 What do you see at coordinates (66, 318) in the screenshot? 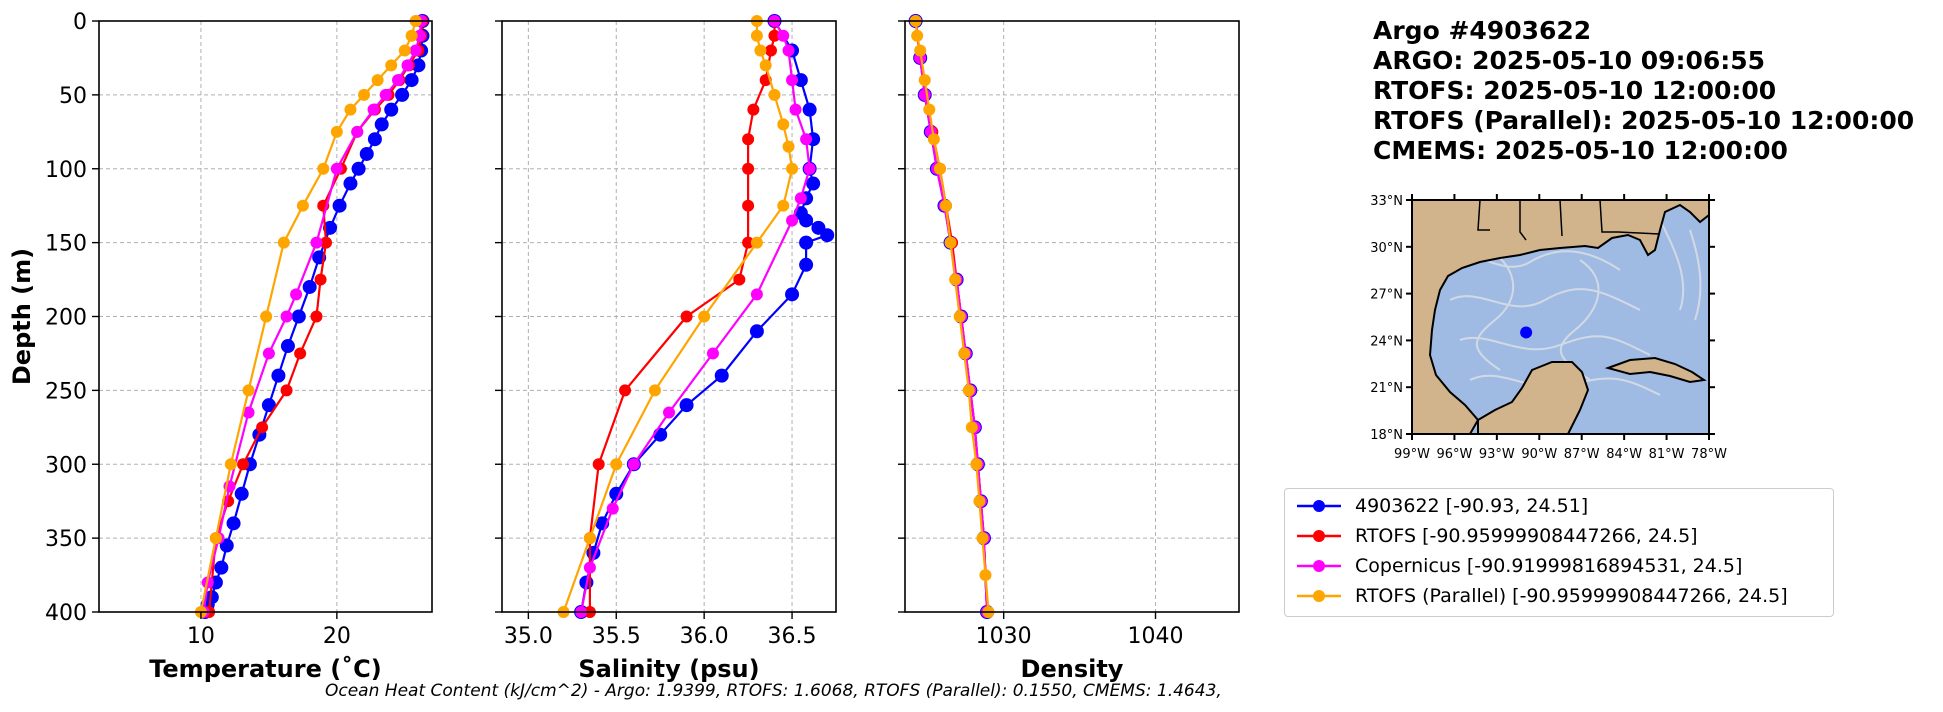
I see `temperature-y-tick-label: 200` at bounding box center [66, 318].